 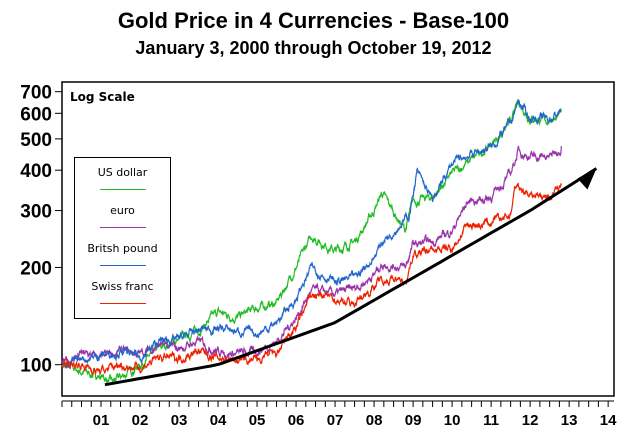 I want to click on x-tick-label: 01, so click(x=101, y=420).